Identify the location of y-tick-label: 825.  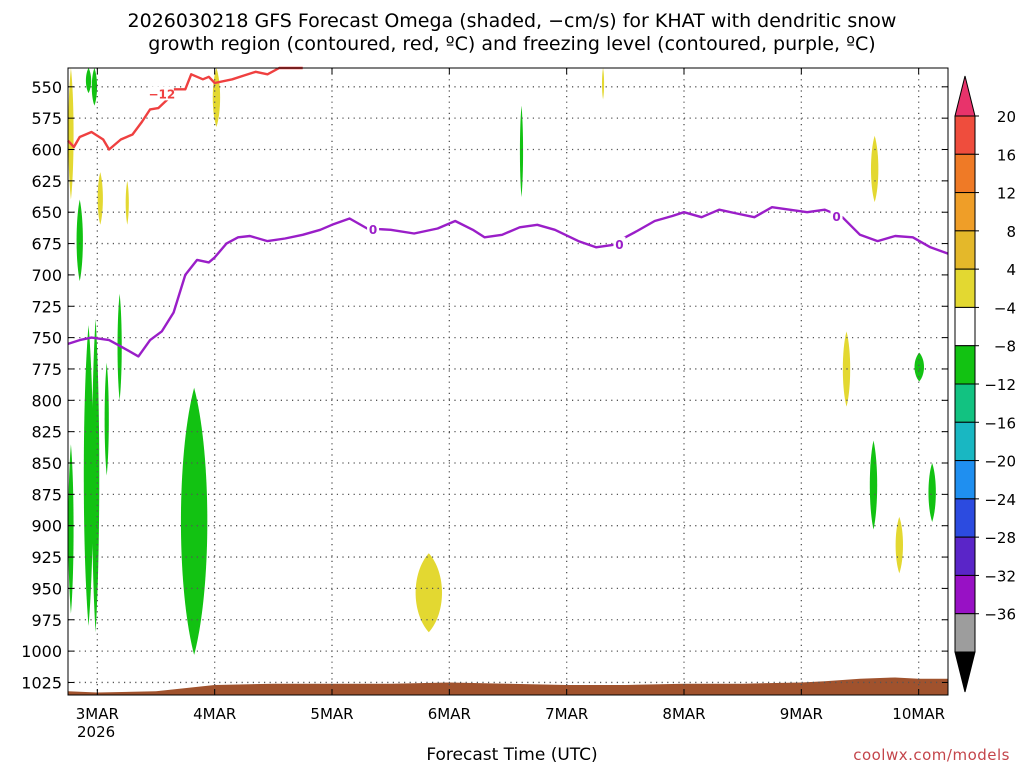
(46, 432).